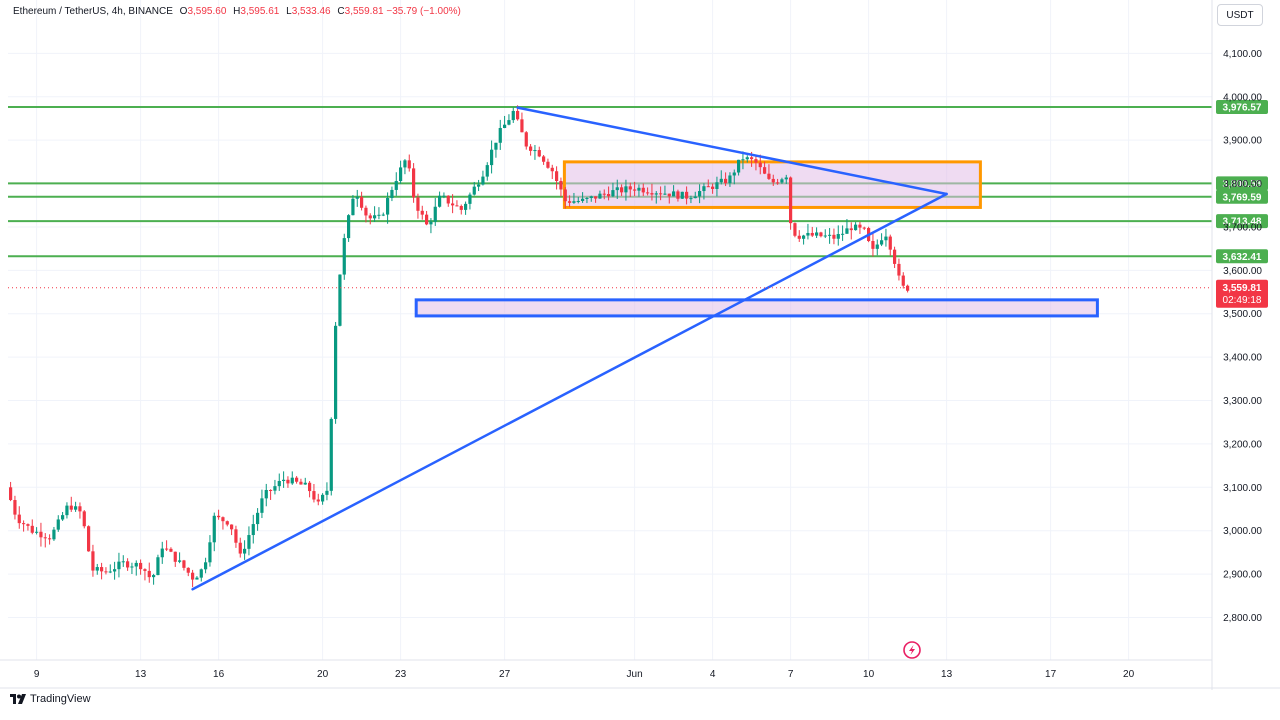  I want to click on y-tick-label: 3,200.00, so click(1242, 444).